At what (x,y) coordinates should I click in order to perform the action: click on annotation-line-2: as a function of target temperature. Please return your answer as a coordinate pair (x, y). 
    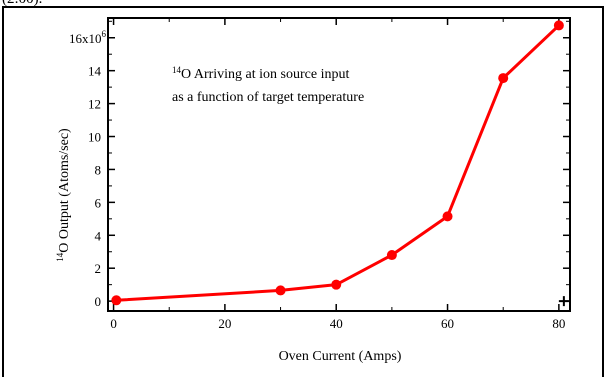
    Looking at the image, I should click on (268, 97).